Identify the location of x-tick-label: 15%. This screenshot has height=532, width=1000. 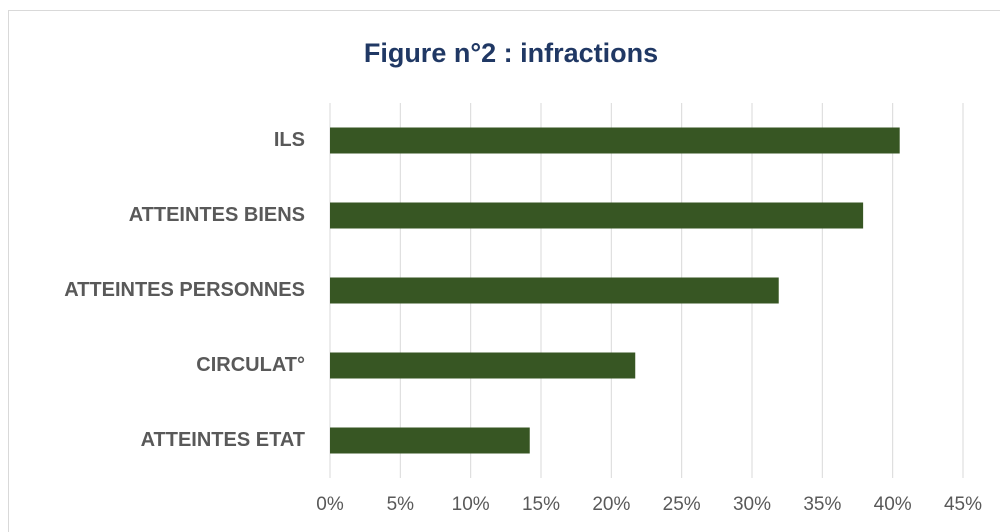
(541, 504).